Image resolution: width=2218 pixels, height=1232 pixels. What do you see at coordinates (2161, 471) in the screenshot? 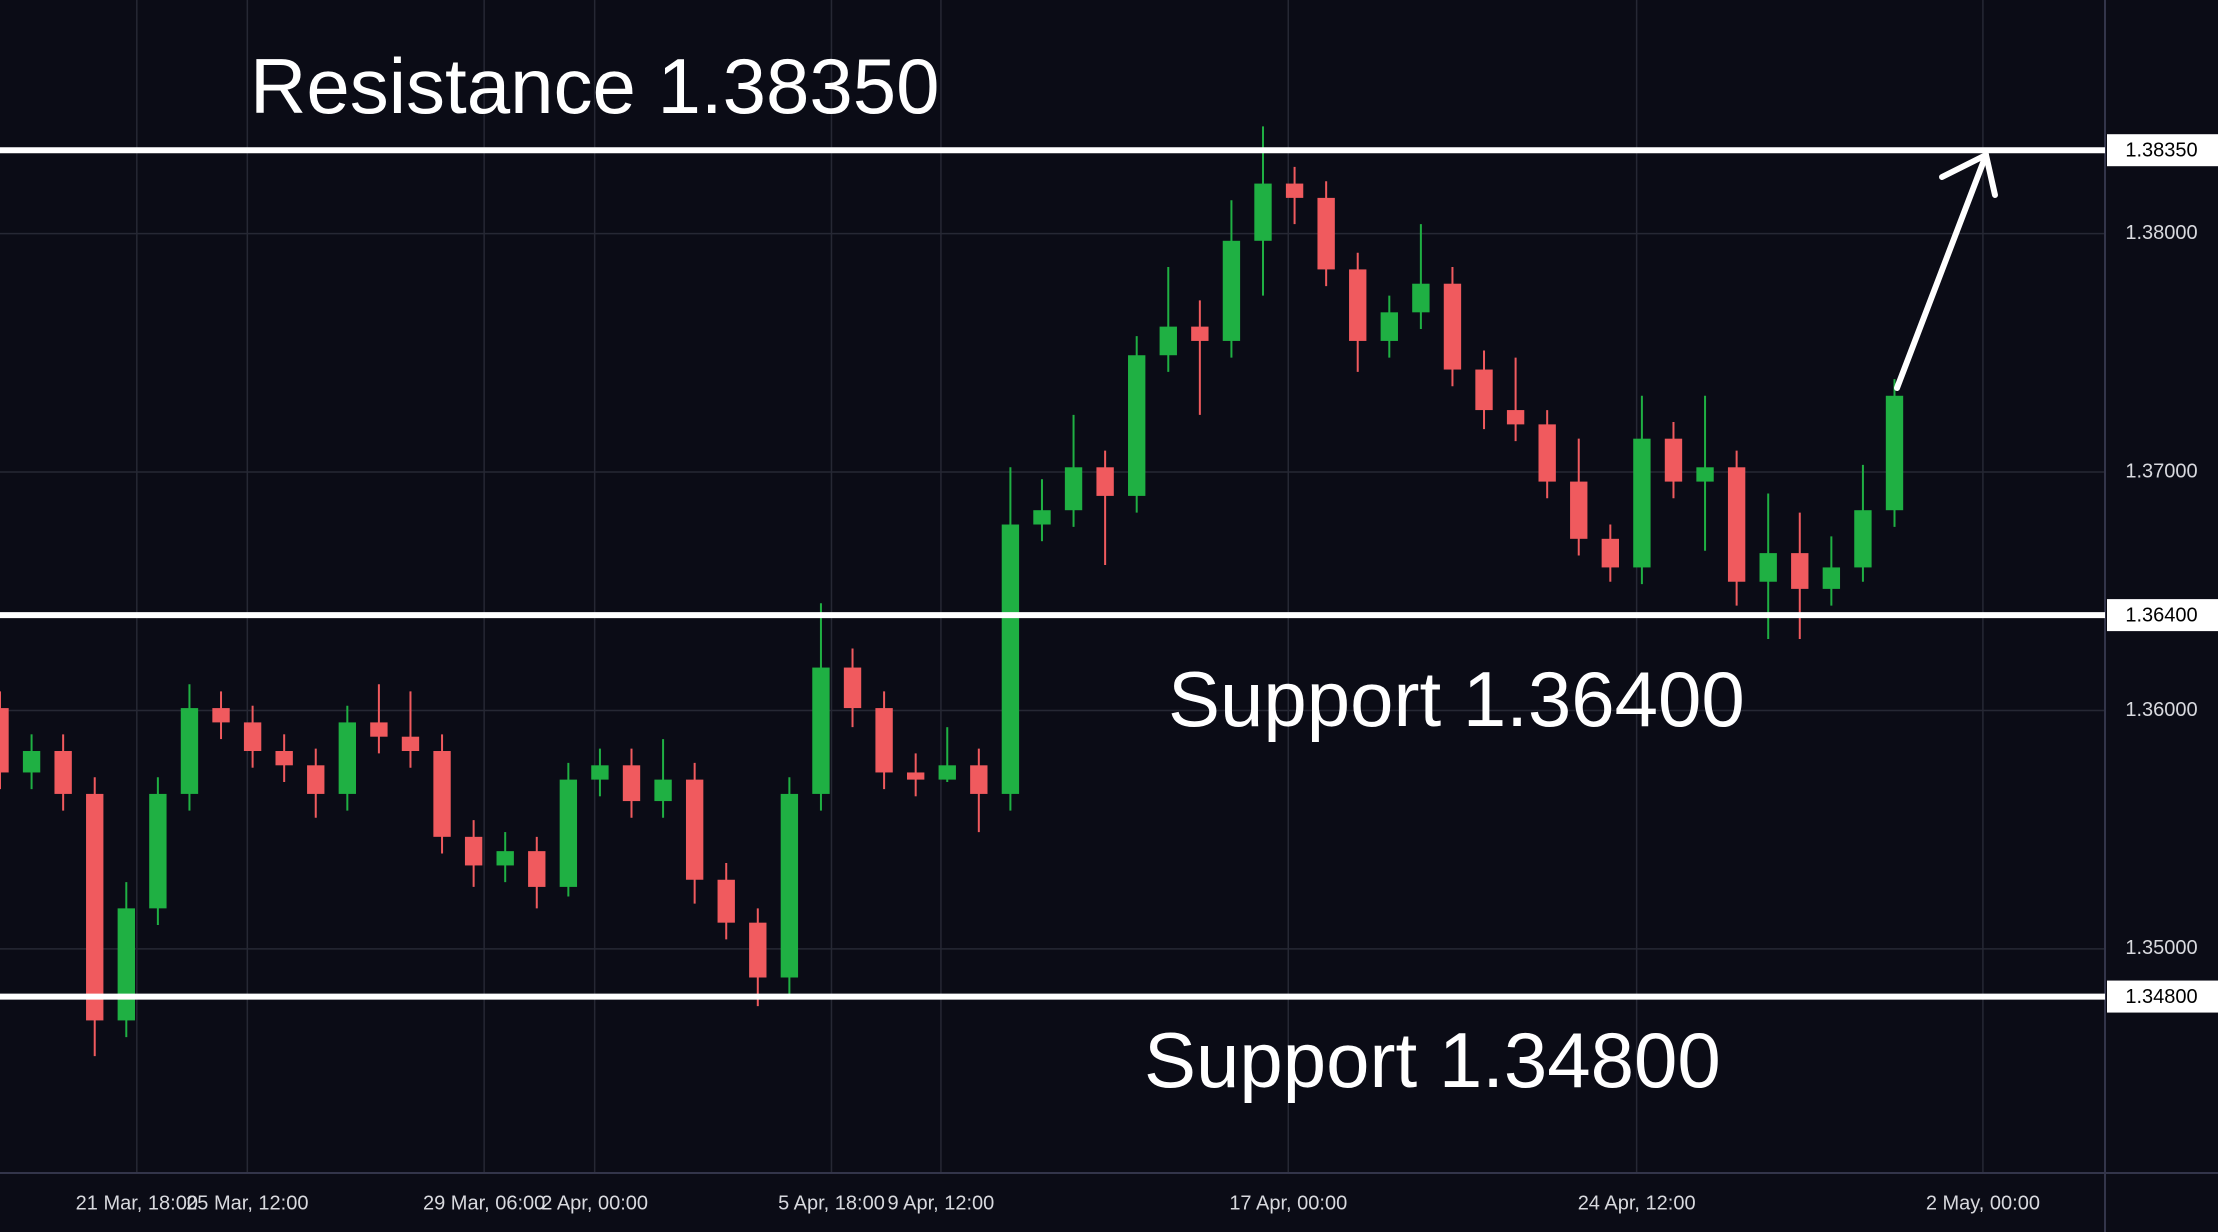
I see `y-tick-label: 1.37000` at bounding box center [2161, 471].